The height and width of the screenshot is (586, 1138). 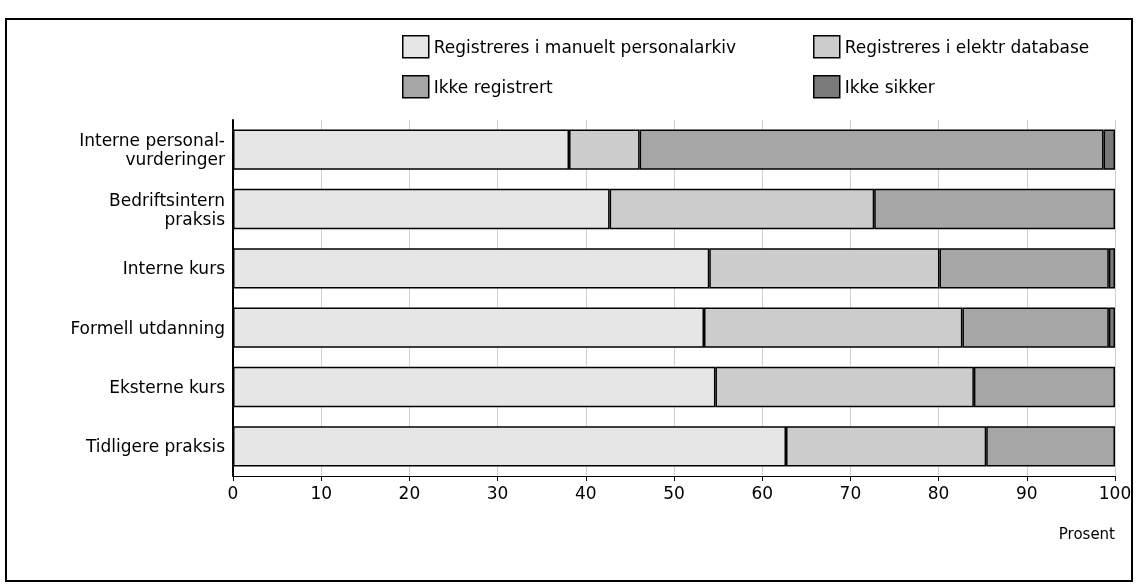 I want to click on y-tick-label: Bedriftsintern praksis, so click(x=167, y=209).